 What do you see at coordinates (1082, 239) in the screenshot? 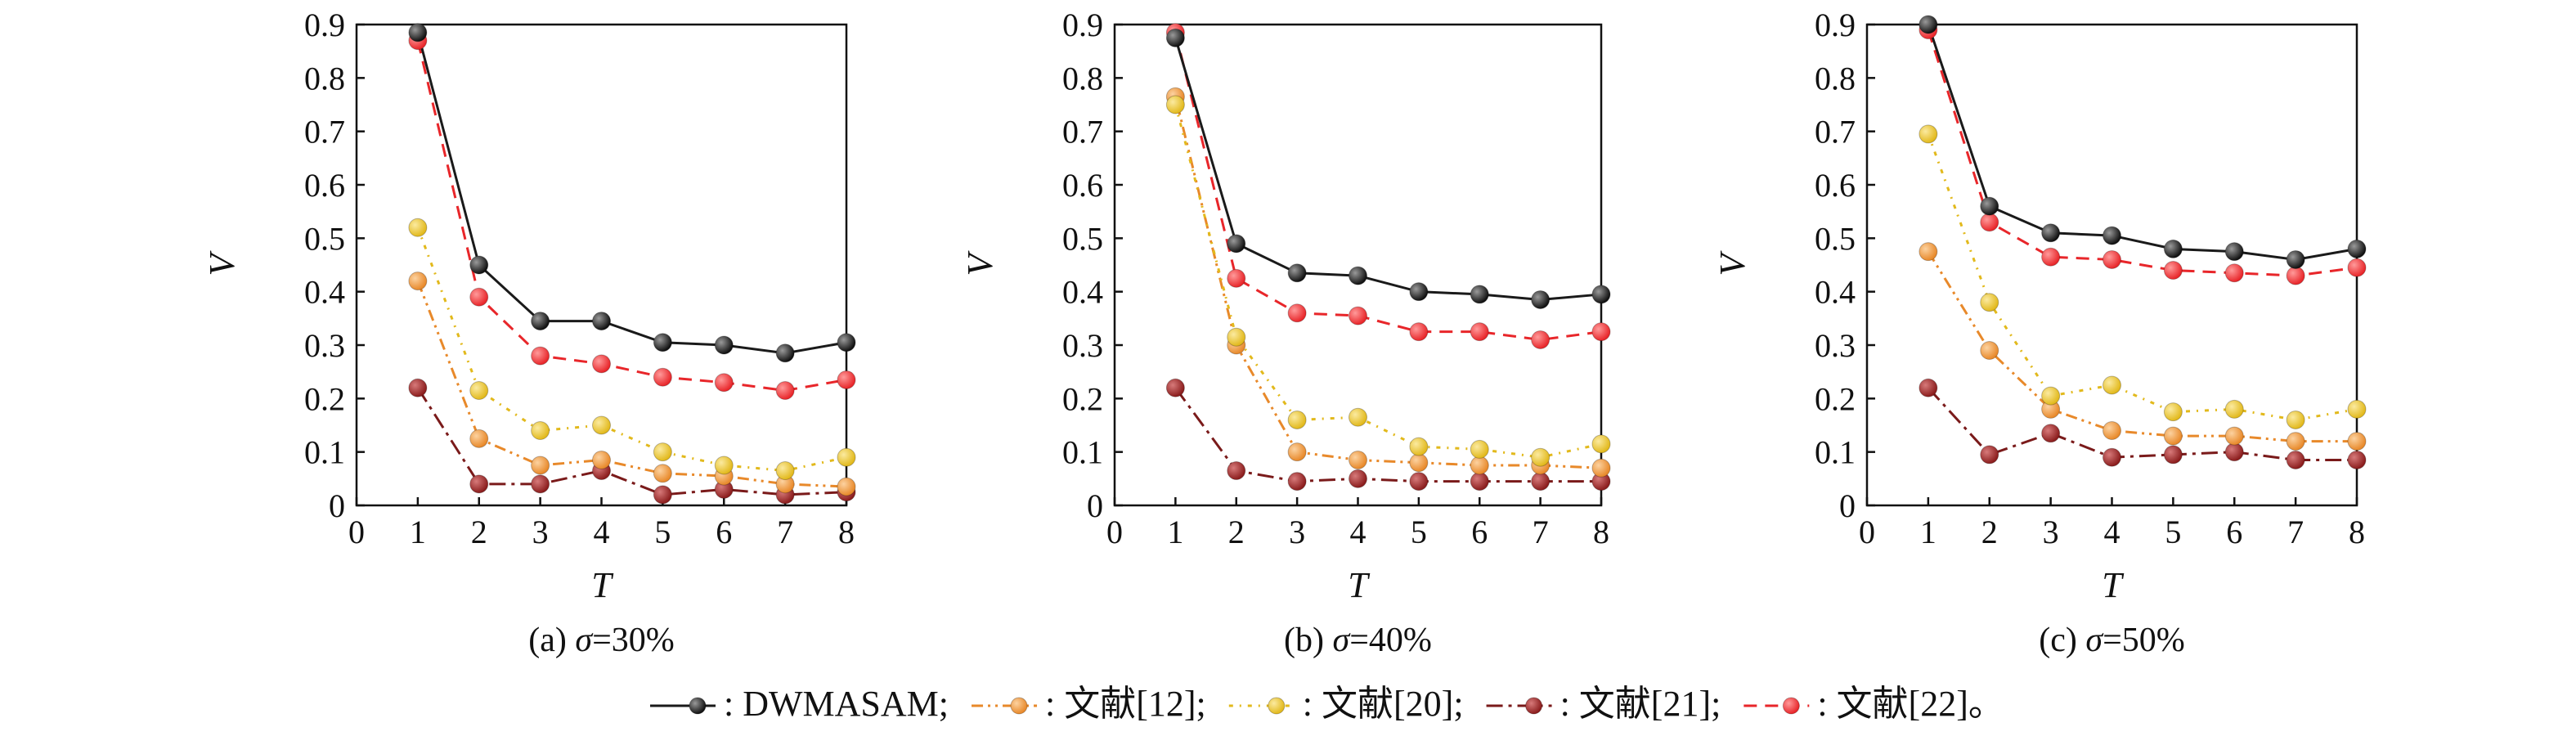
I see `y-tick-label: 0.5` at bounding box center [1082, 239].